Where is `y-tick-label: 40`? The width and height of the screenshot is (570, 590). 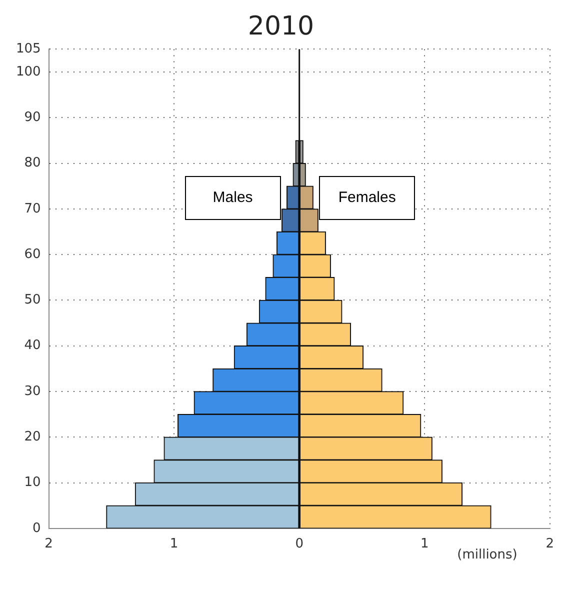 y-tick-label: 40 is located at coordinates (32, 346).